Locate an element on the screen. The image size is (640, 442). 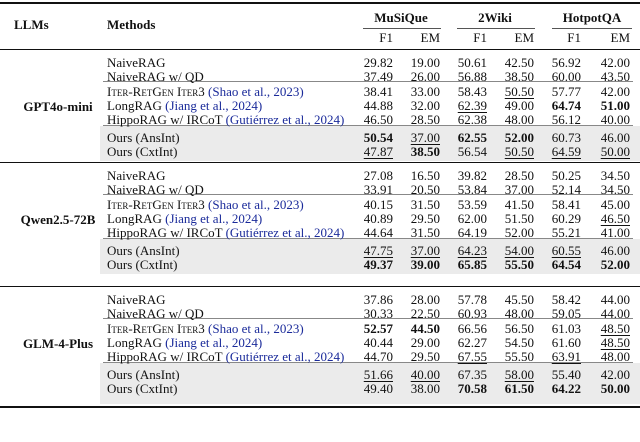
value-cell: 29.82 is located at coordinates (368, 63).